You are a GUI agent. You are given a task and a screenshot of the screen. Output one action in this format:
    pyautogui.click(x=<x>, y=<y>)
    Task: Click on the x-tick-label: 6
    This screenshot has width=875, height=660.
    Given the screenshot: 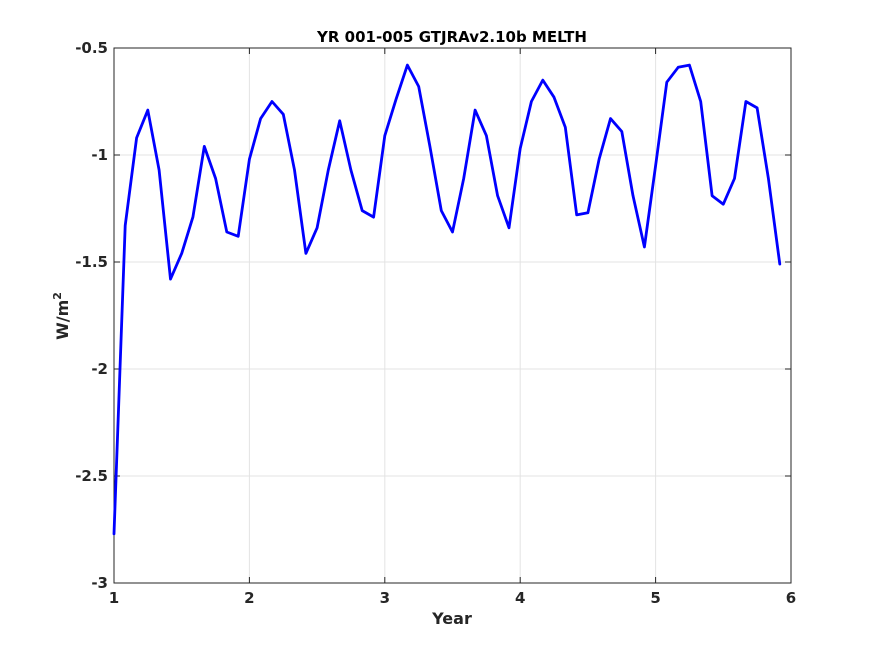 What is the action you would take?
    pyautogui.click(x=791, y=598)
    